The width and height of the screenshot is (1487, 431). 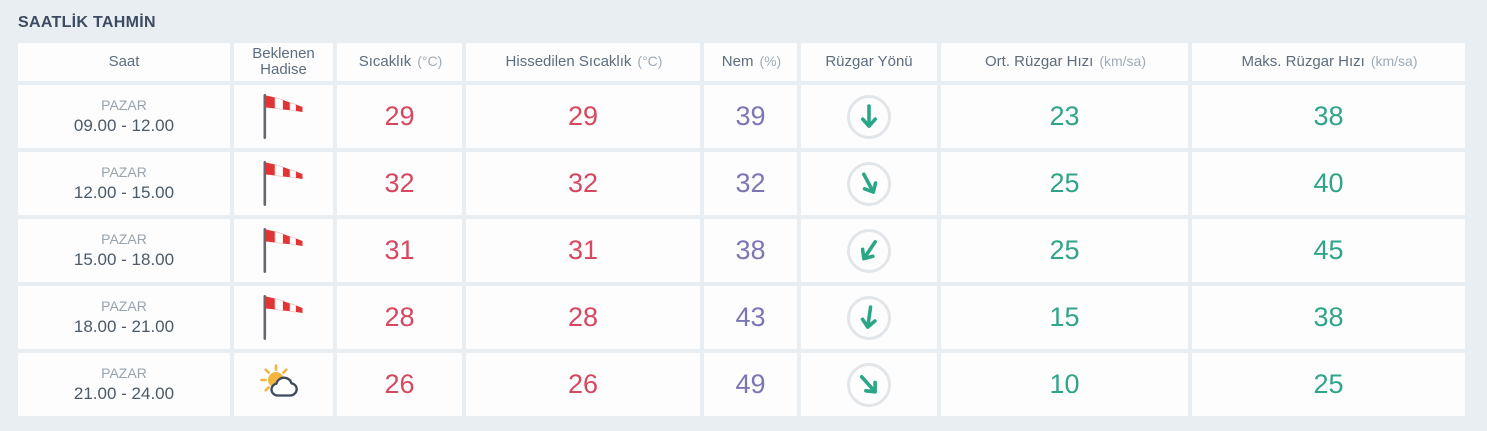 I want to click on feels-like-cell: 31, so click(x=583, y=250).